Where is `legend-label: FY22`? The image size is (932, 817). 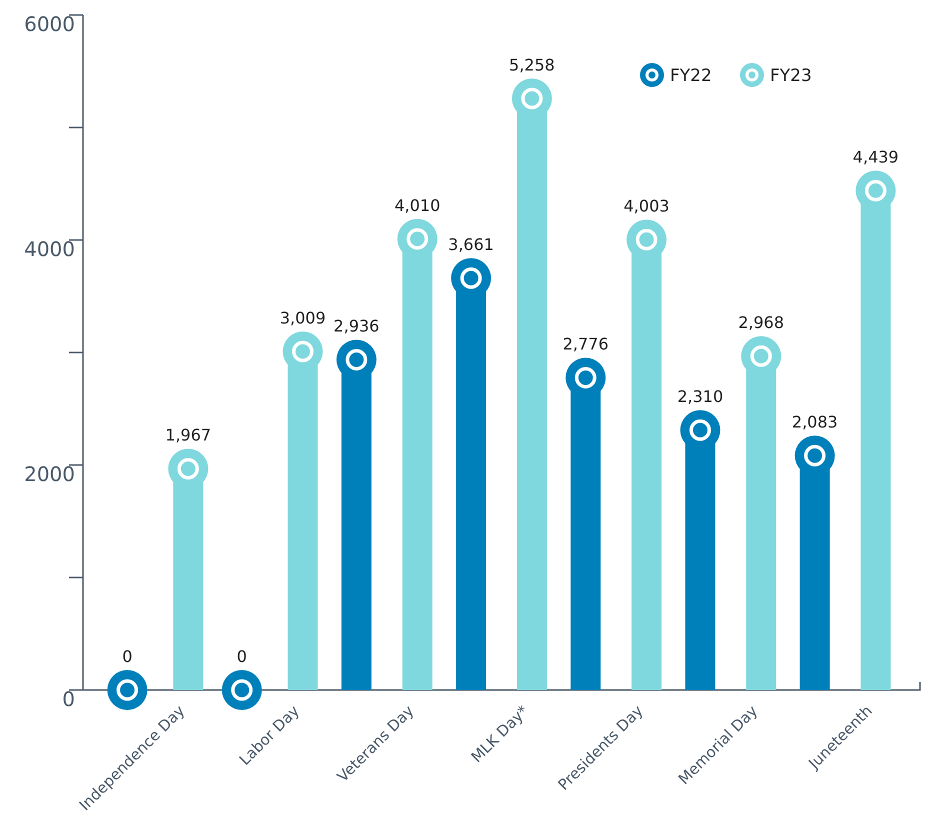
legend-label: FY22 is located at coordinates (691, 76).